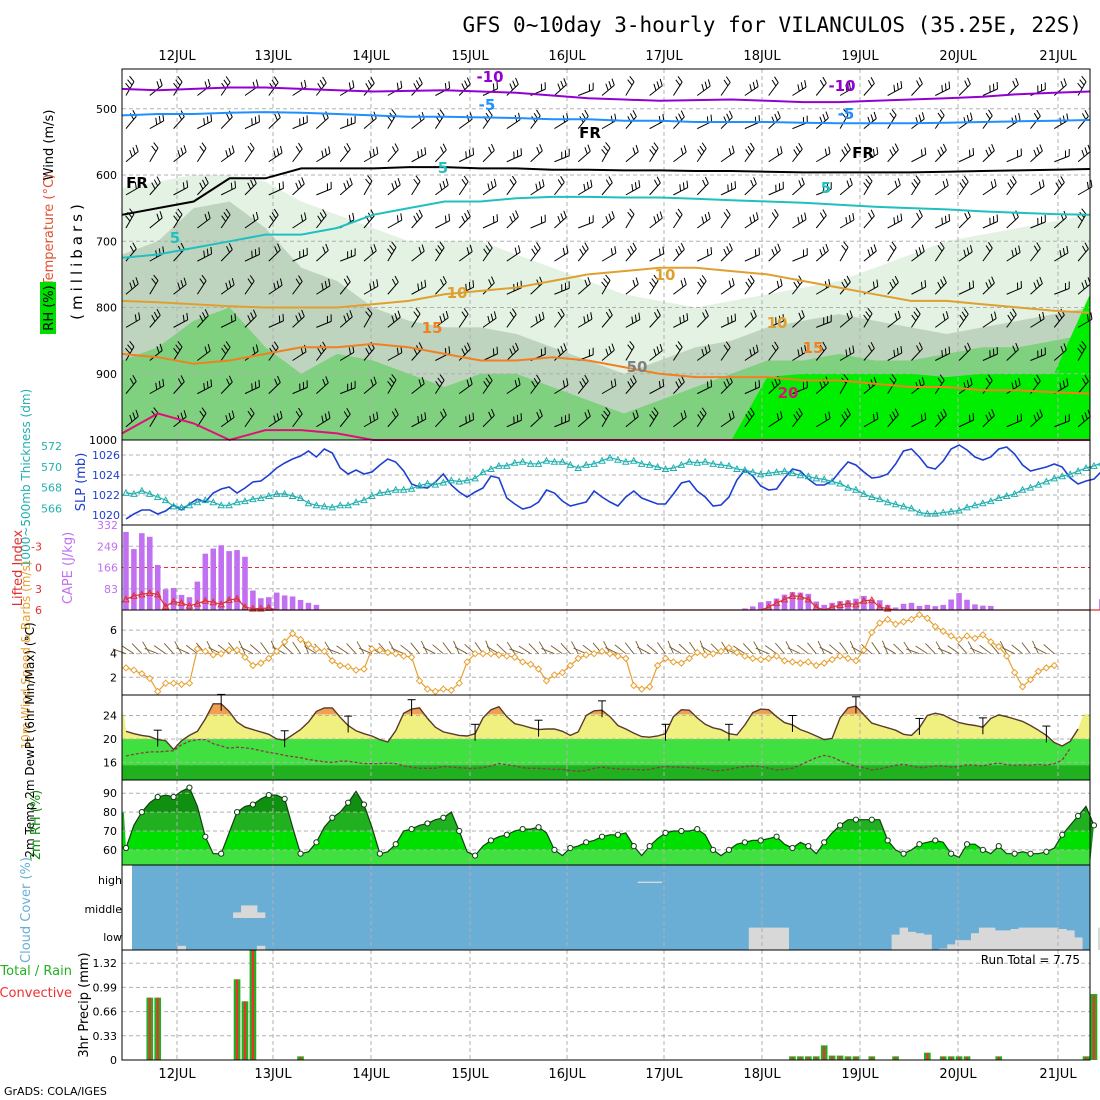  What do you see at coordinates (110, 812) in the screenshot?
I see `rh2m-tick-80: 80` at bounding box center [110, 812].